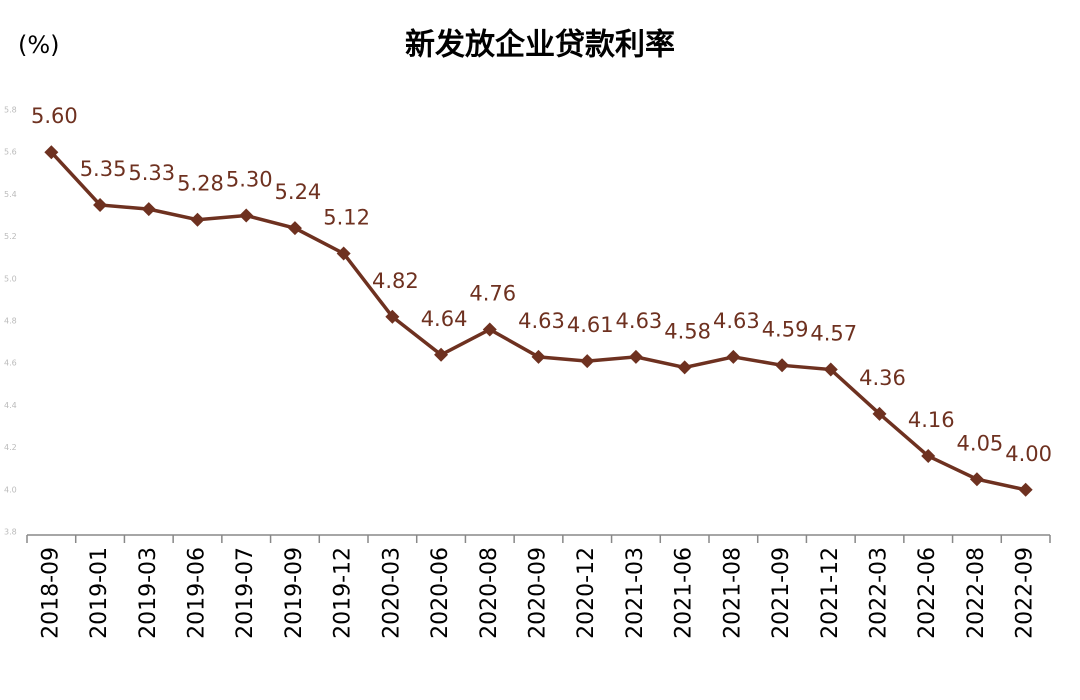  What do you see at coordinates (927, 593) in the screenshot?
I see `x-tick-label: 2022-06` at bounding box center [927, 593].